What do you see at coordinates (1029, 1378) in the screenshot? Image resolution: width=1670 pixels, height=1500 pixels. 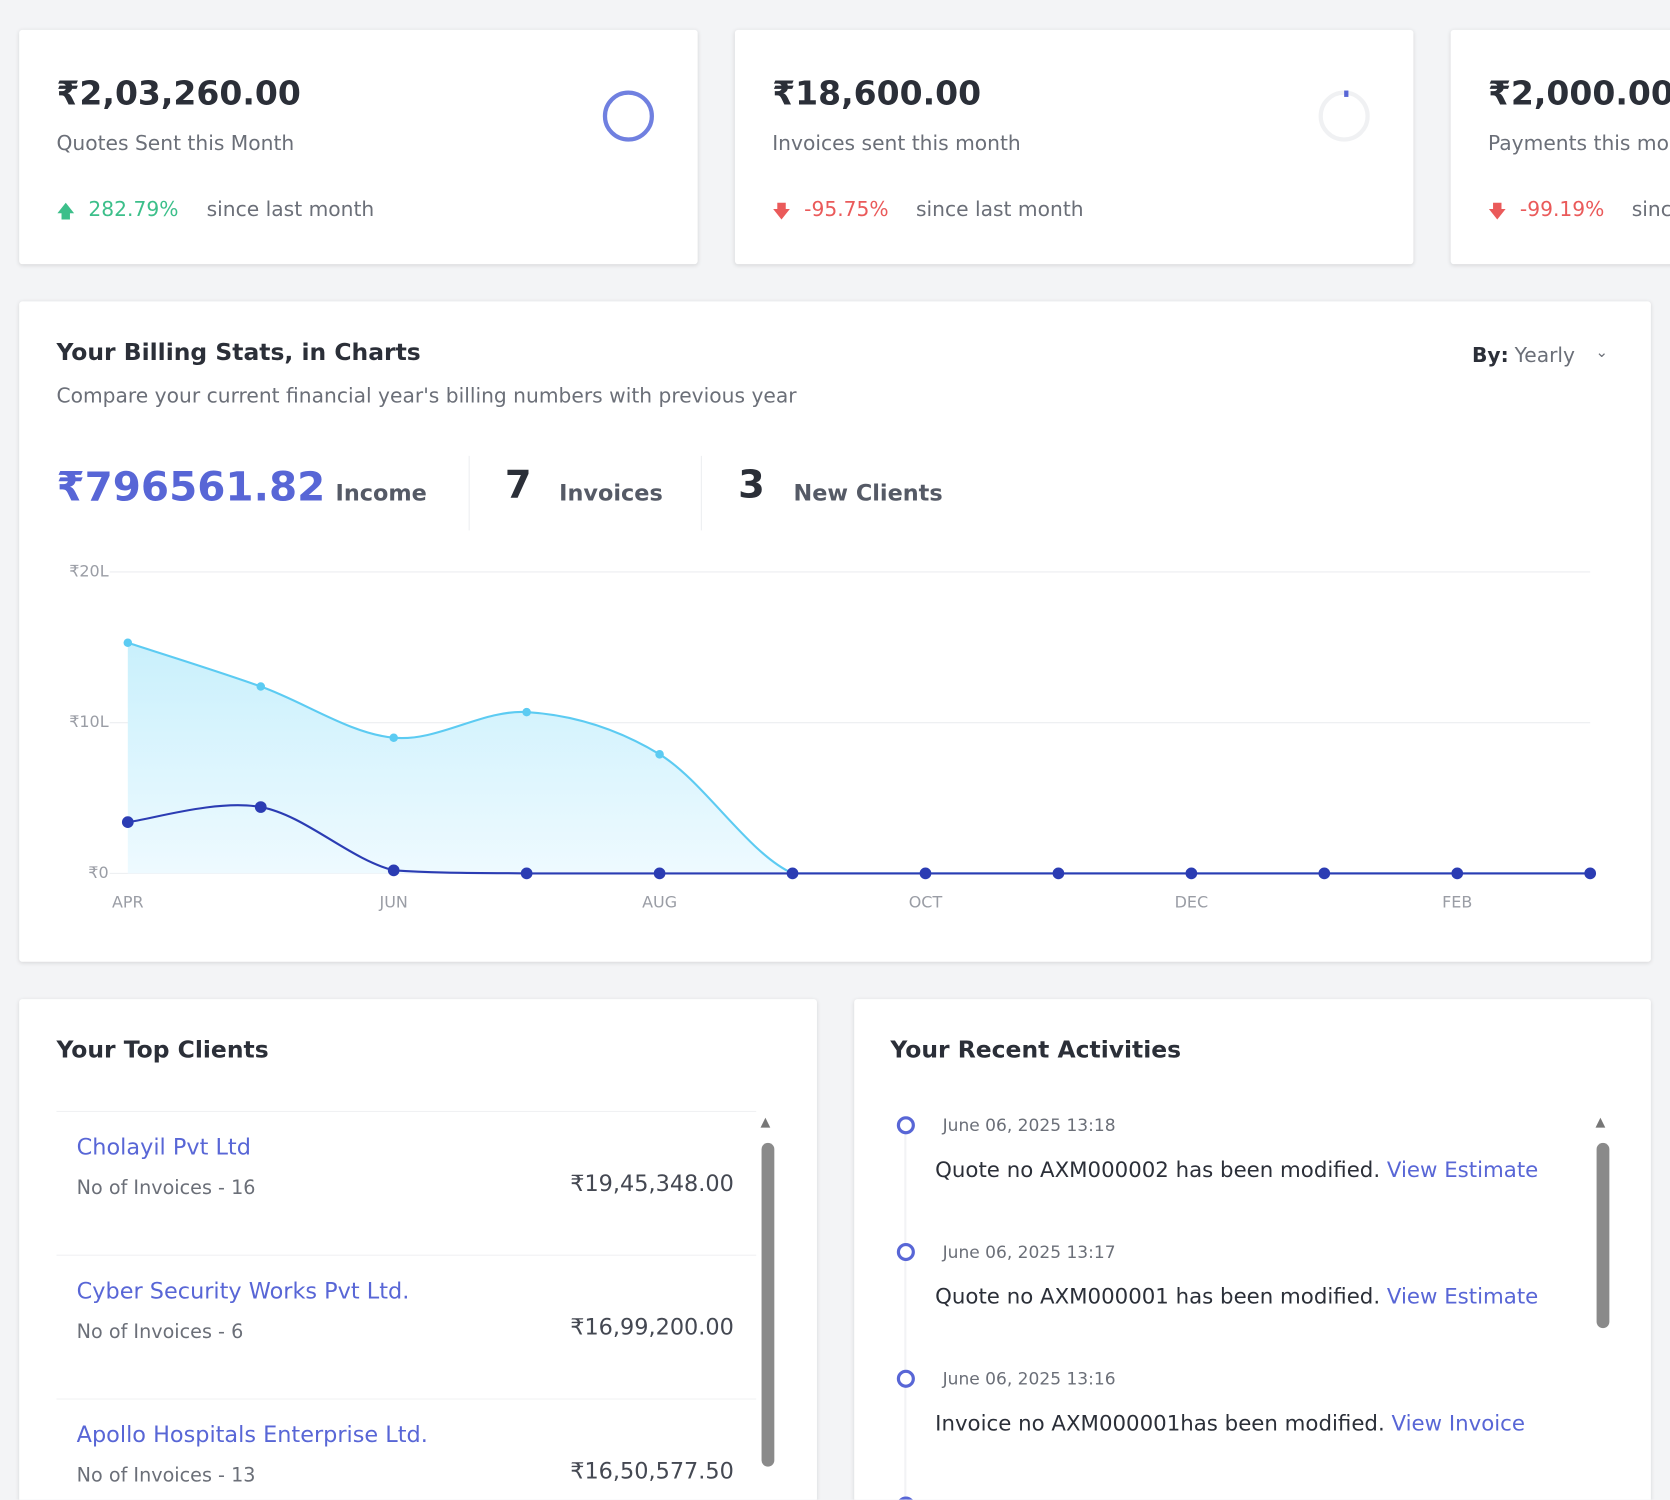 I see `activity-date: June 06, 2025 13:16` at bounding box center [1029, 1378].